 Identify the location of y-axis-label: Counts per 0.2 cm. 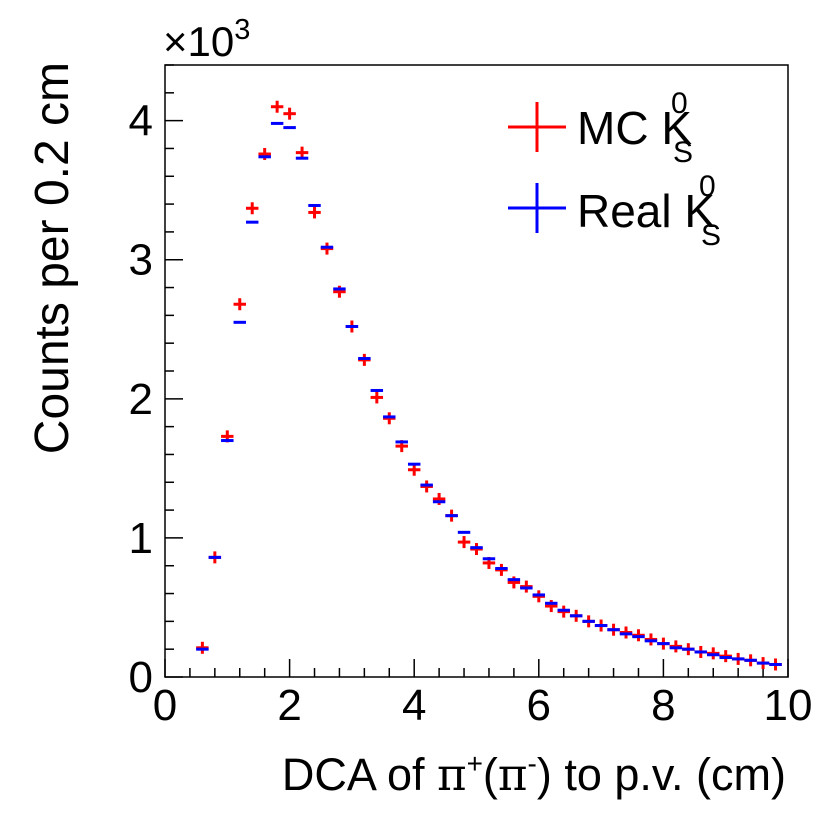
(52, 258).